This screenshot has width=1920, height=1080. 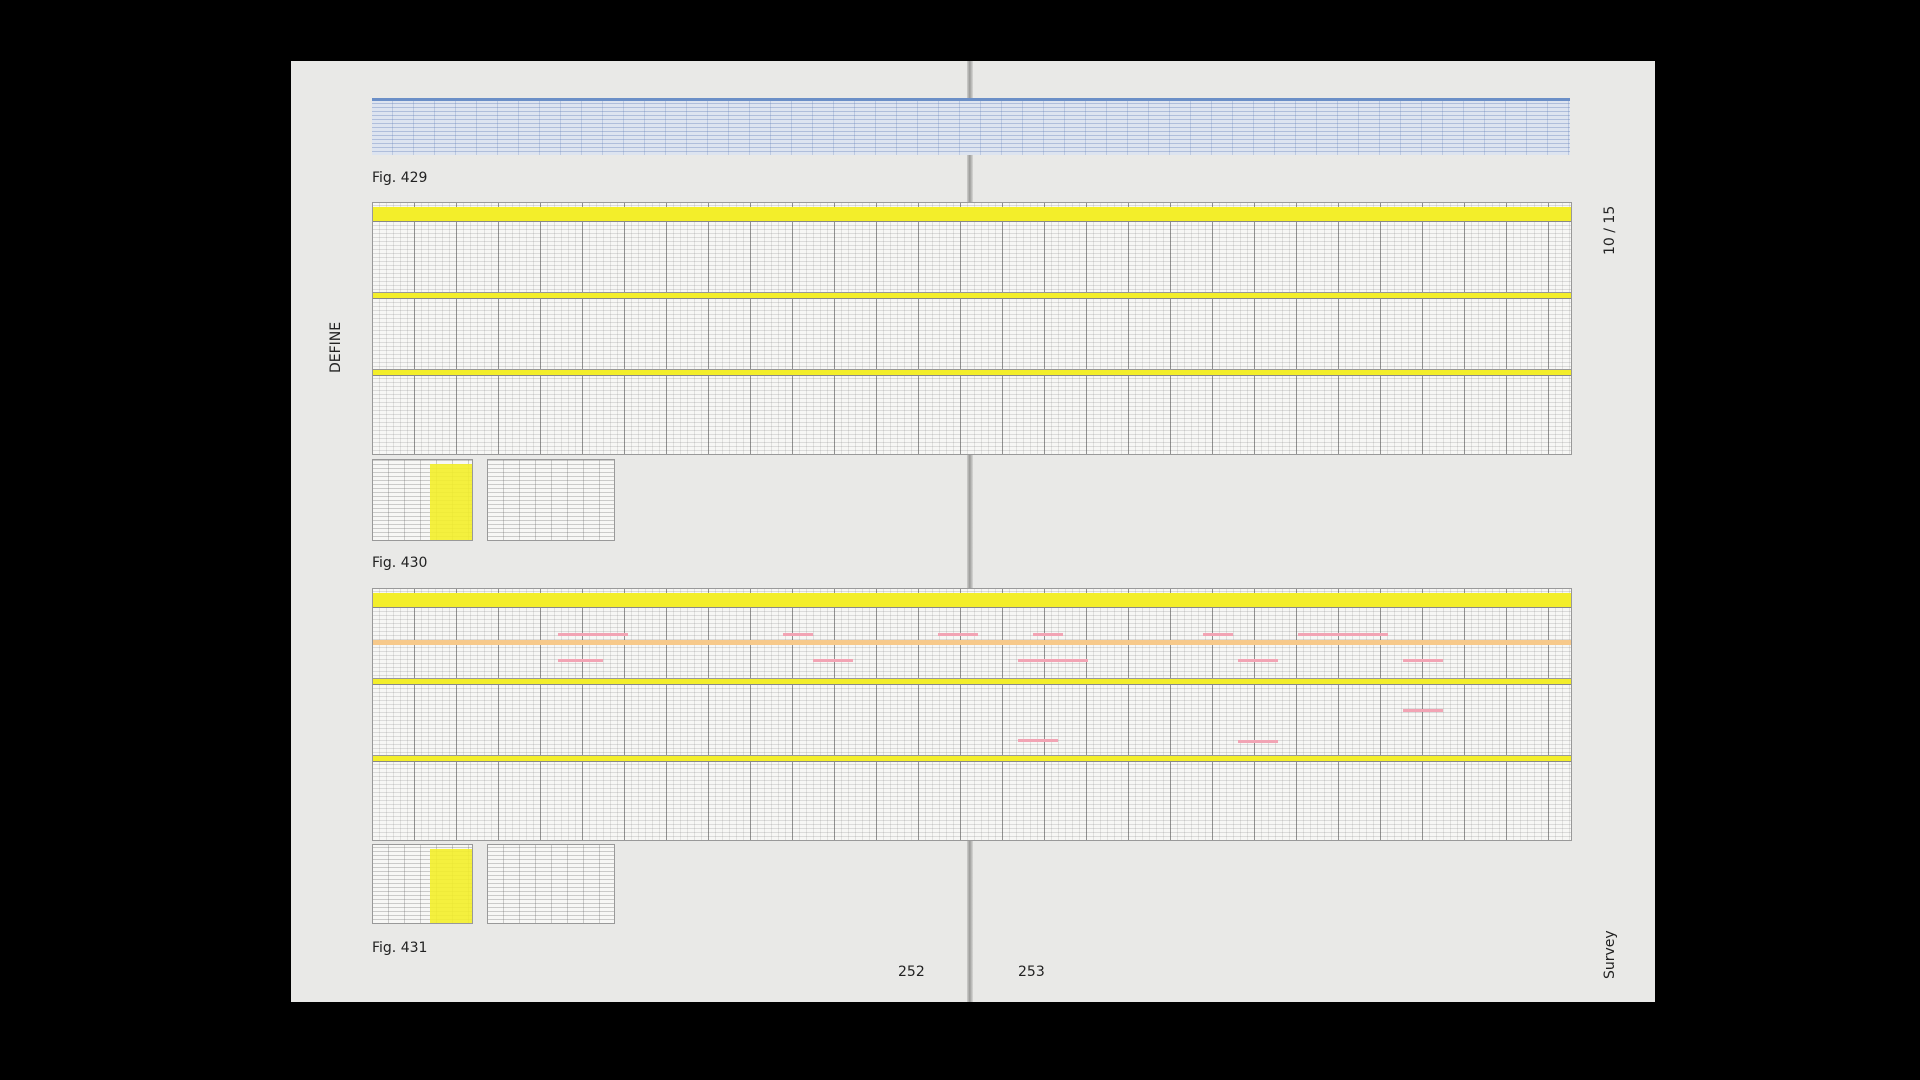 I want to click on spine, so click(x=970, y=531).